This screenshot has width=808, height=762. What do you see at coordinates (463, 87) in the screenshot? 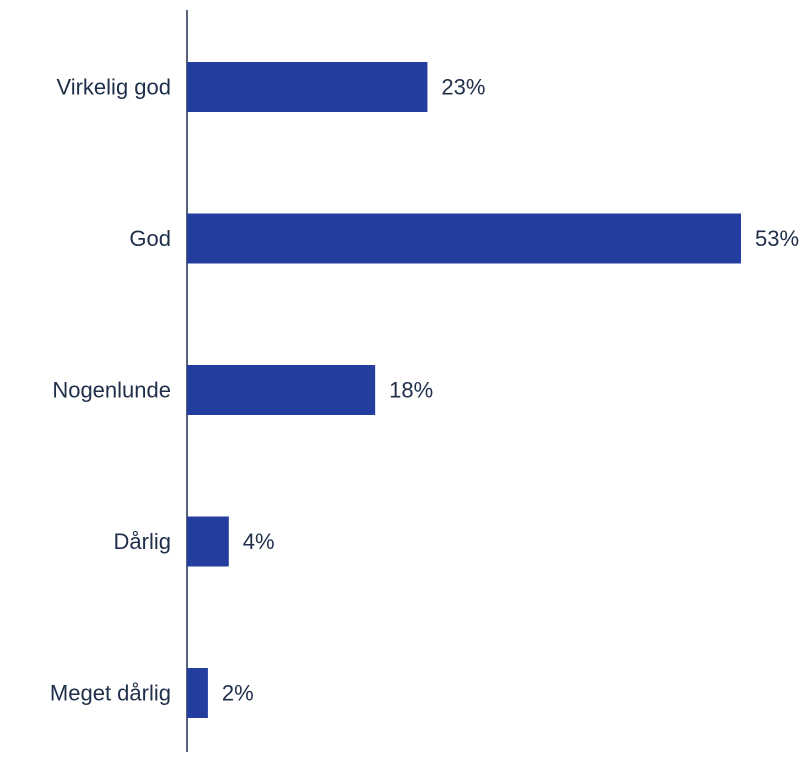
I see `value-label: 23%` at bounding box center [463, 87].